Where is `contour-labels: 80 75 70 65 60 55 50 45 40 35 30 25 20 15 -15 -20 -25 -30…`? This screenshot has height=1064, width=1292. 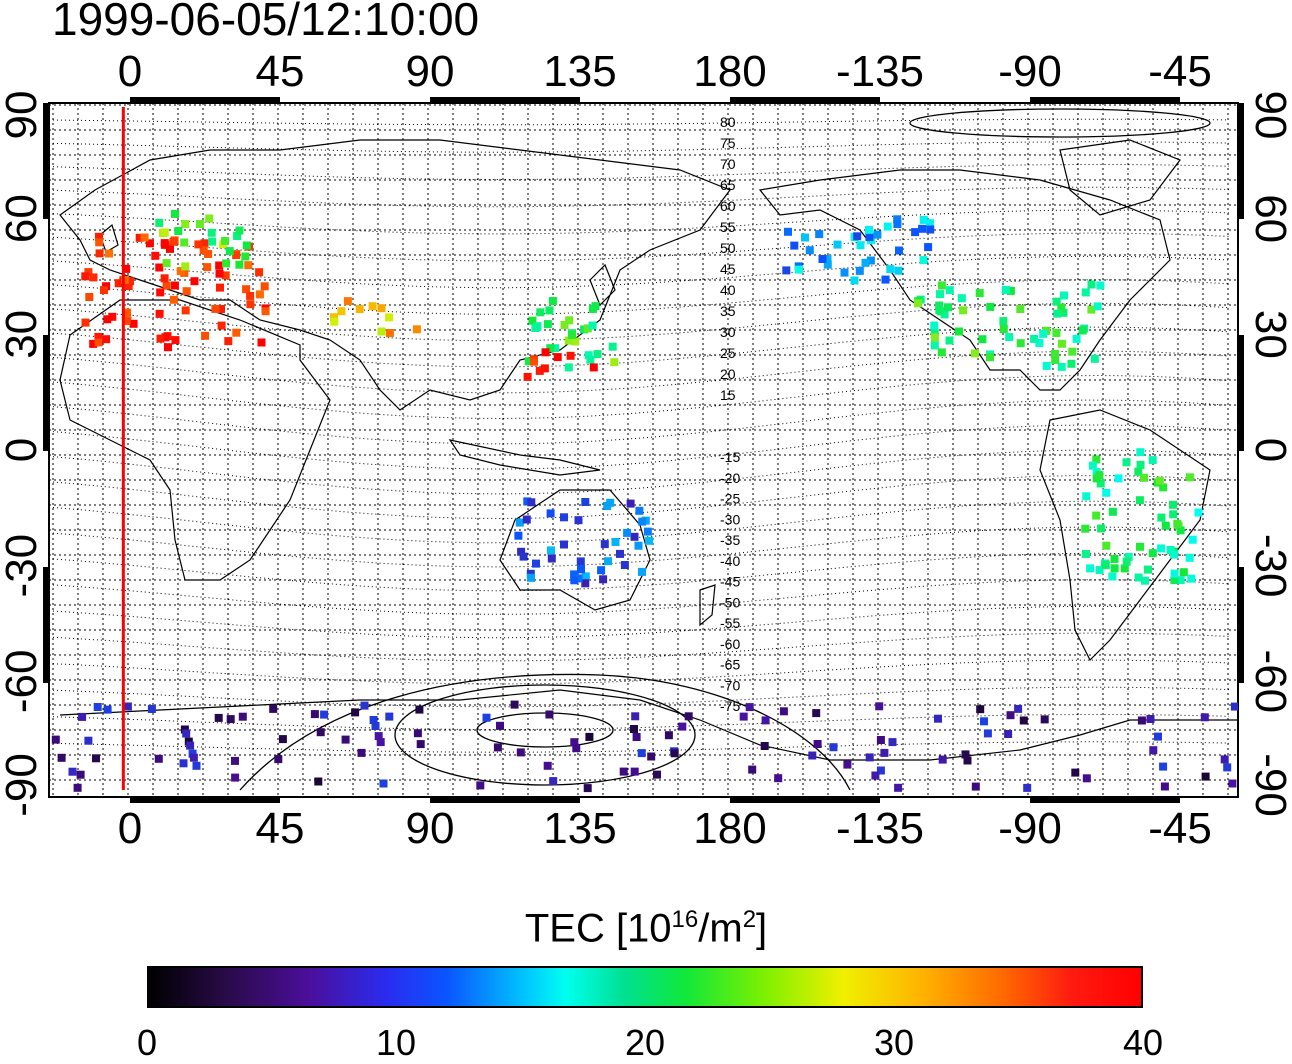 contour-labels: 80 75 70 65 60 55 50 45 40 35 30 25 20 15 -15 -20 -25 -30… is located at coordinates (730, 414).